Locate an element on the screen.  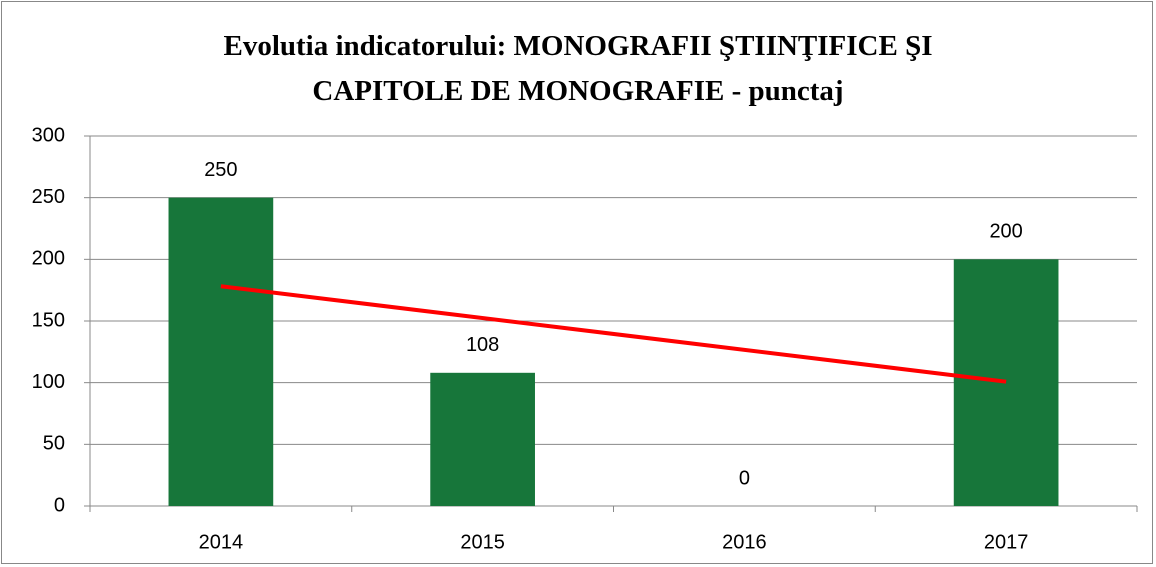
y-tick-label: 250 is located at coordinates (48, 197).